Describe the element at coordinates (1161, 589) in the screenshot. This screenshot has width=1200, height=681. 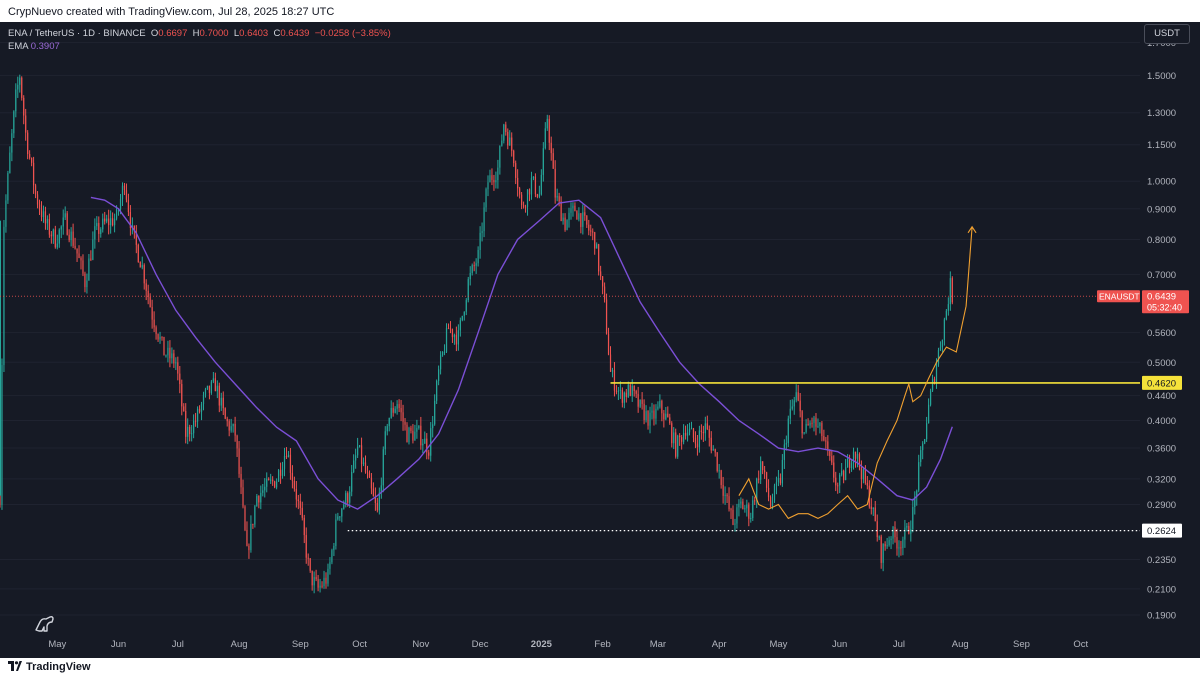
I see `price-tick-label: 0.2100` at that location.